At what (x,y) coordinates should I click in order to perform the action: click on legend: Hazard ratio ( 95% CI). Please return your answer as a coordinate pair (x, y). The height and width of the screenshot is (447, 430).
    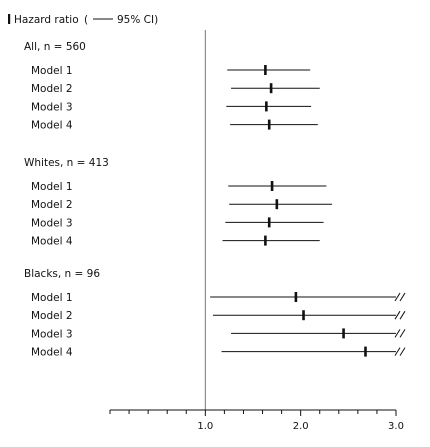
    Looking at the image, I should click on (83, 20).